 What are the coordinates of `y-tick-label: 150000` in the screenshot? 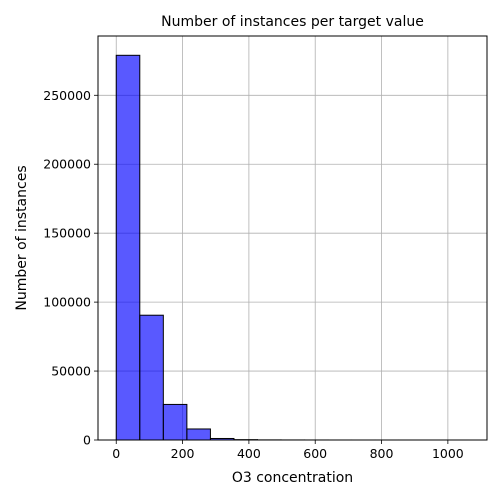 It's located at (67, 233).